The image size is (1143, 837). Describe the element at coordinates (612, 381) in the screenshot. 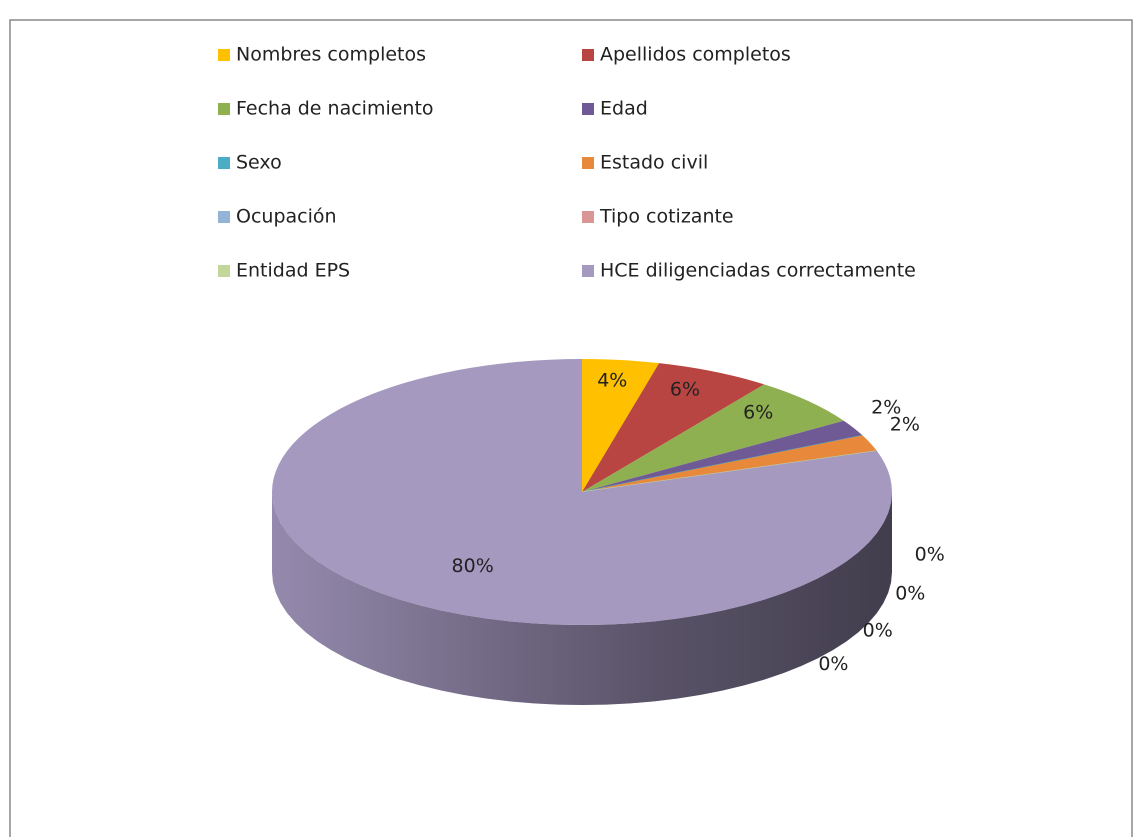

I see `data-label: 4%` at that location.